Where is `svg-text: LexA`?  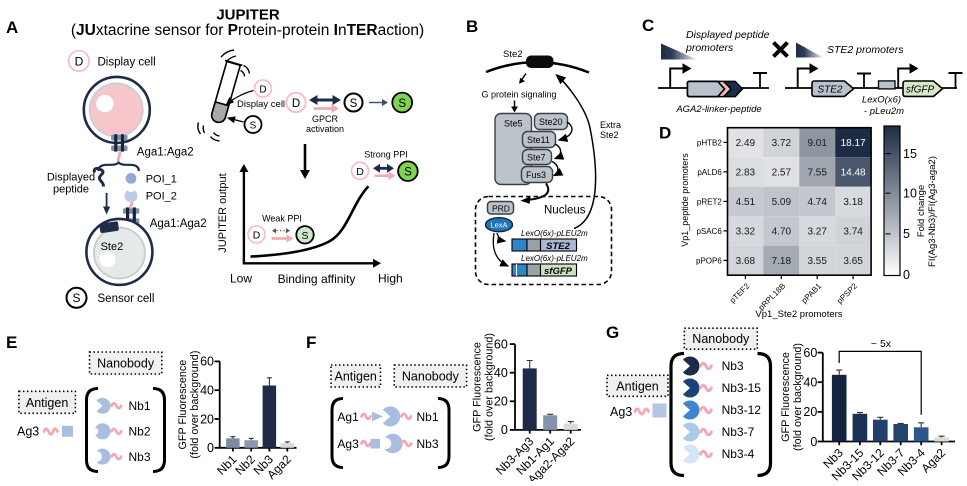
svg-text: LexA is located at coordinates (498, 224).